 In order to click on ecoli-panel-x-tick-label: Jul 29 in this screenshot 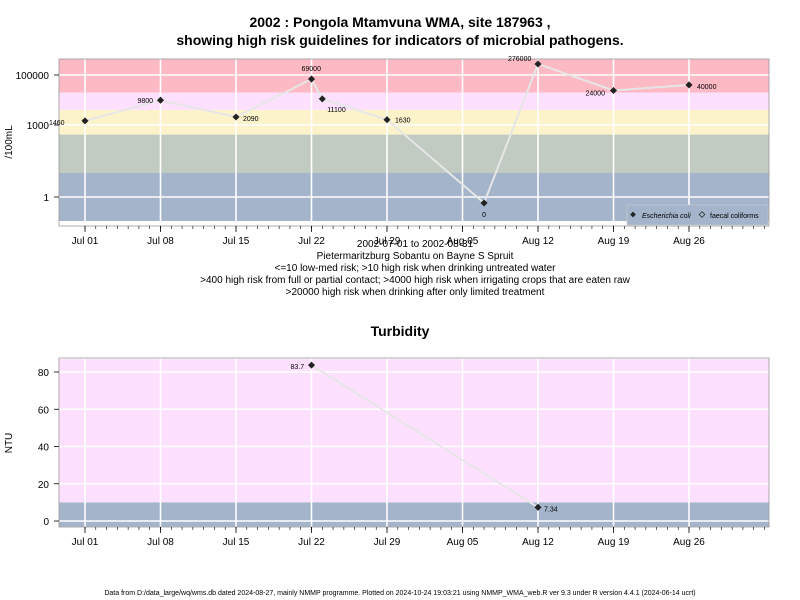, I will do `click(387, 241)`.